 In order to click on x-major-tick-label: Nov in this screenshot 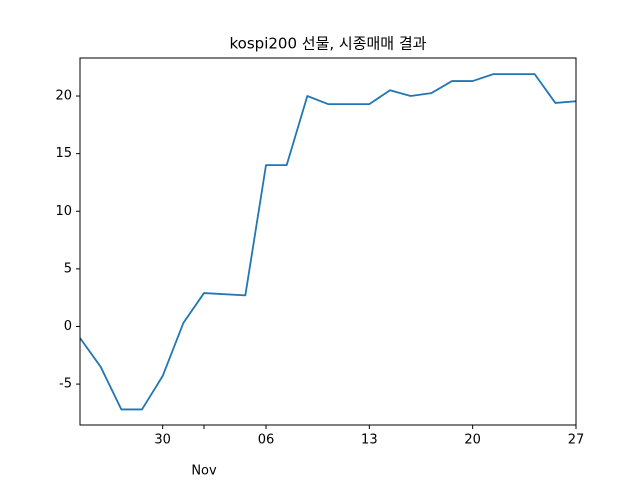, I will do `click(204, 471)`.